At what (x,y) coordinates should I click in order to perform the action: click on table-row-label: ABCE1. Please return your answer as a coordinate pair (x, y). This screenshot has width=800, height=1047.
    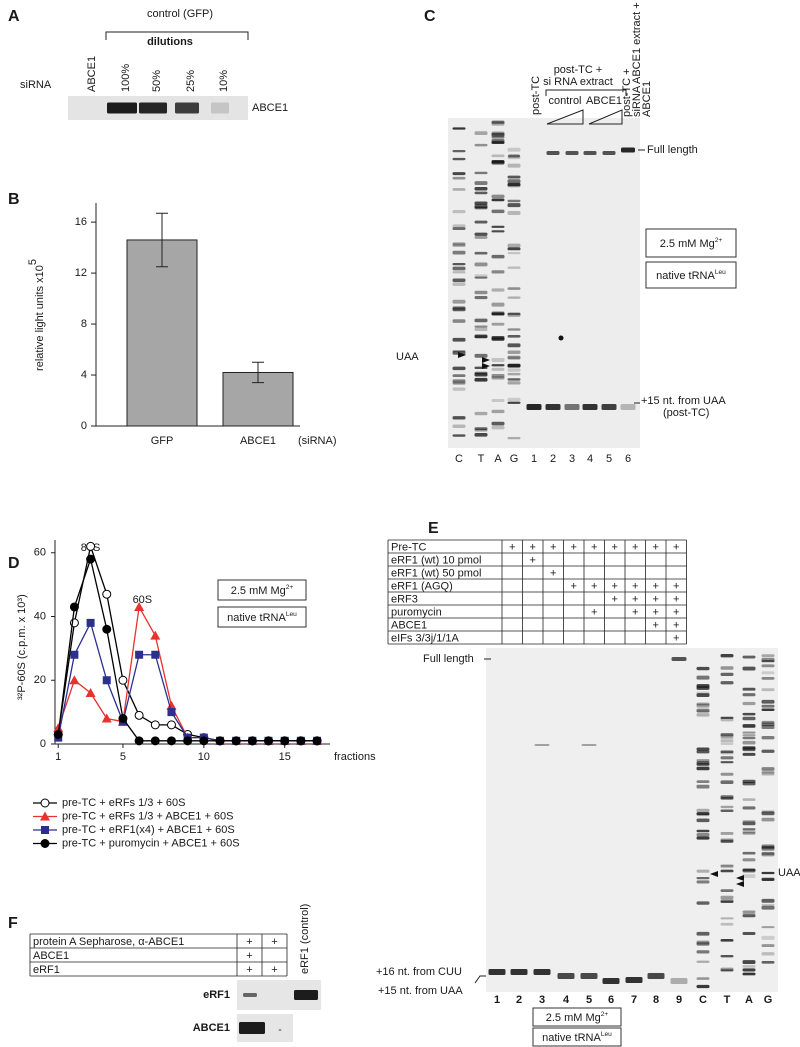
    Looking at the image, I should click on (409, 625).